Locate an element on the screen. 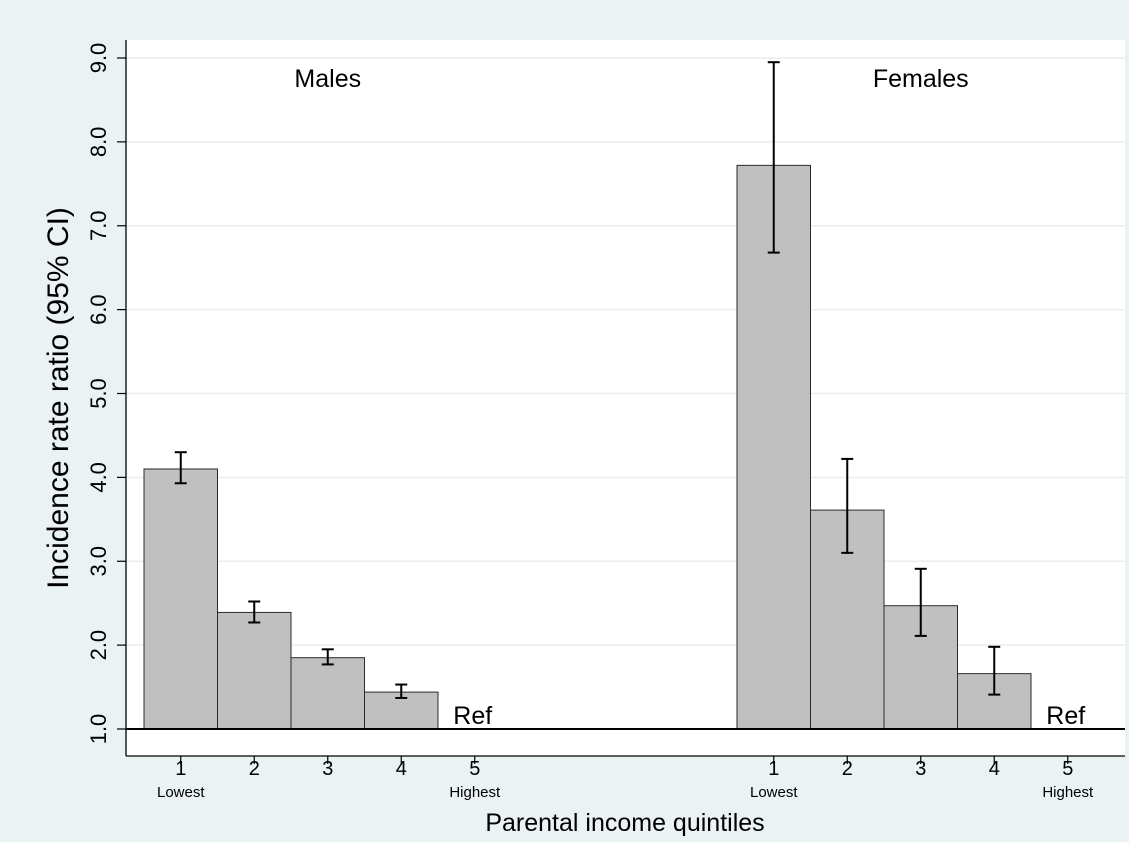  y-tick-label: 7.0 is located at coordinates (98, 225).